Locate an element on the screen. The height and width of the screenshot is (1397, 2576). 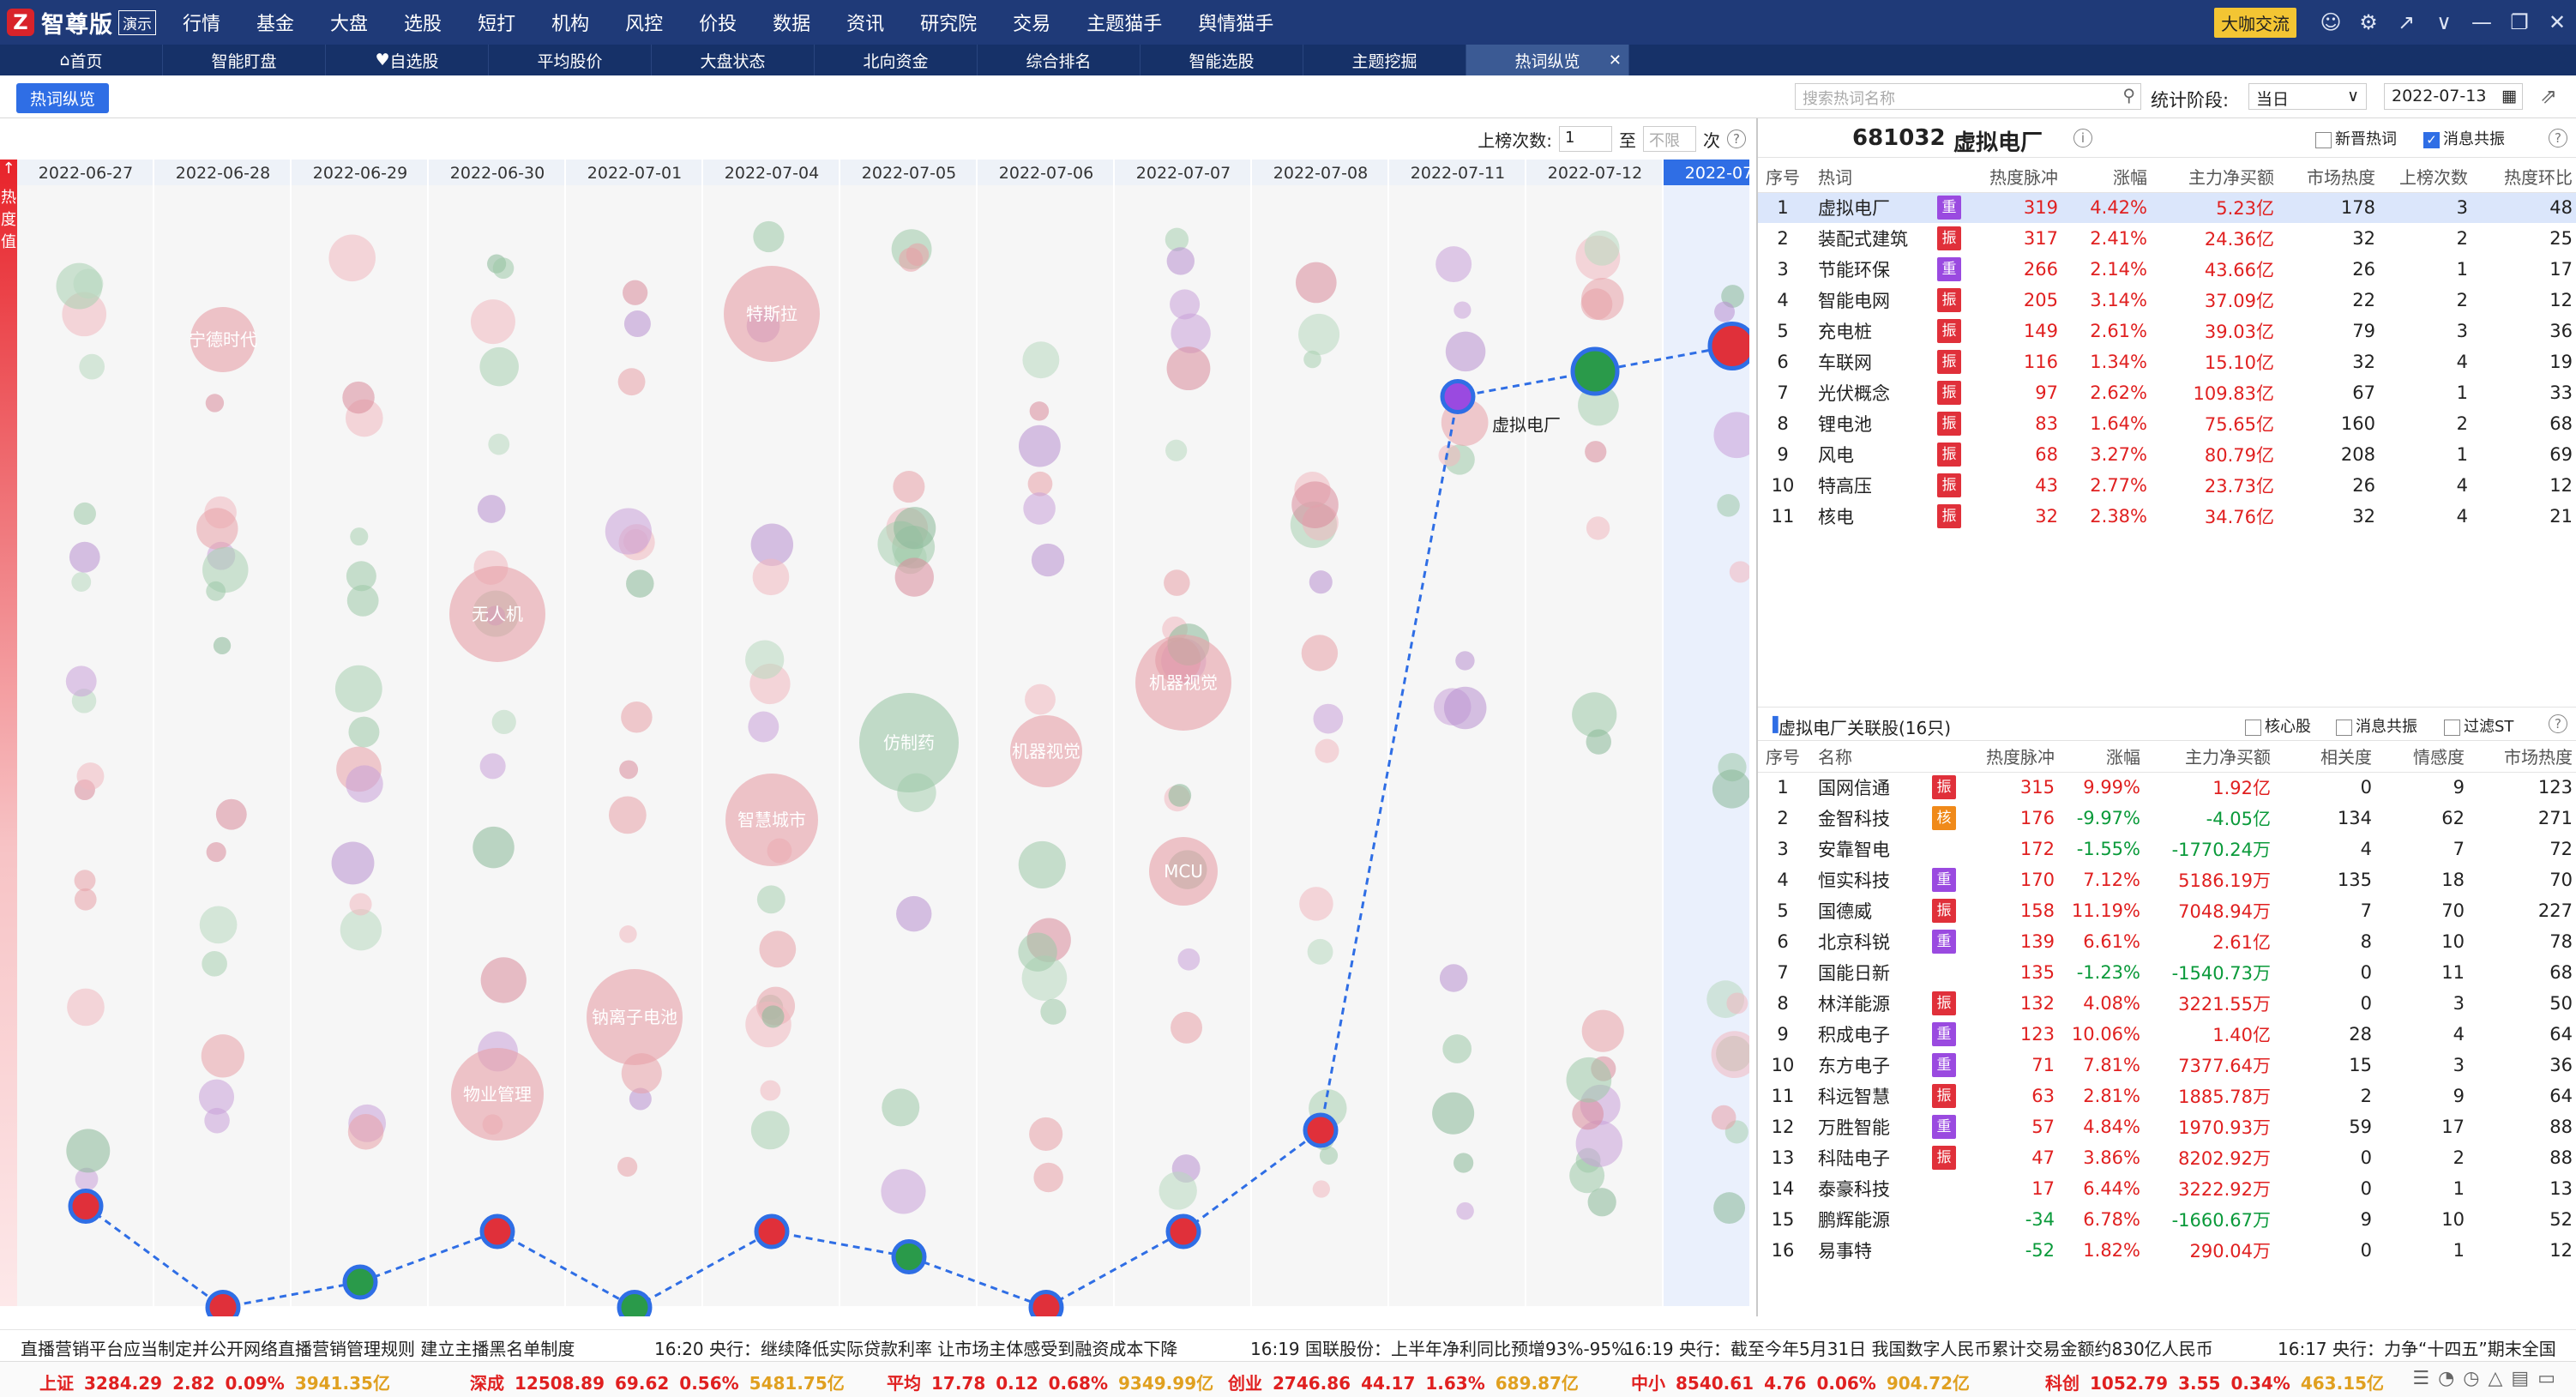
tab-item: 综合排名 is located at coordinates (1059, 60).